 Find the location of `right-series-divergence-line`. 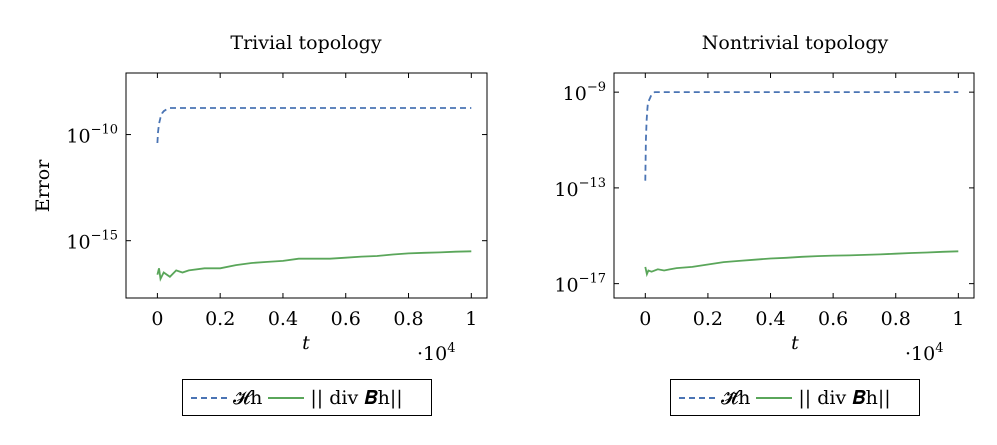

right-series-divergence-line is located at coordinates (801, 264).